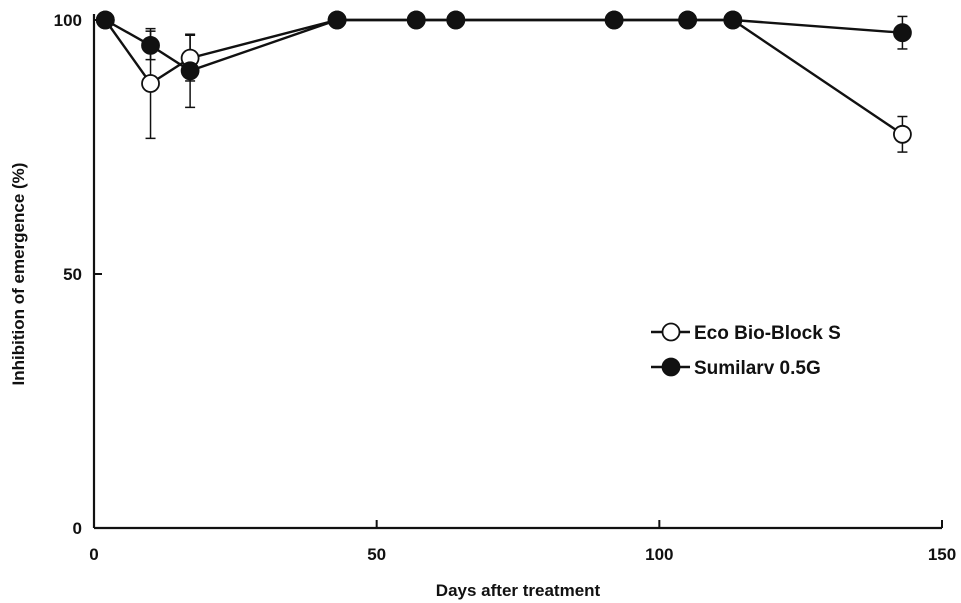 The width and height of the screenshot is (961, 603). Describe the element at coordinates (746, 351) in the screenshot. I see `legend: Eco Bio-Block S Sumilarv 0.5G` at that location.